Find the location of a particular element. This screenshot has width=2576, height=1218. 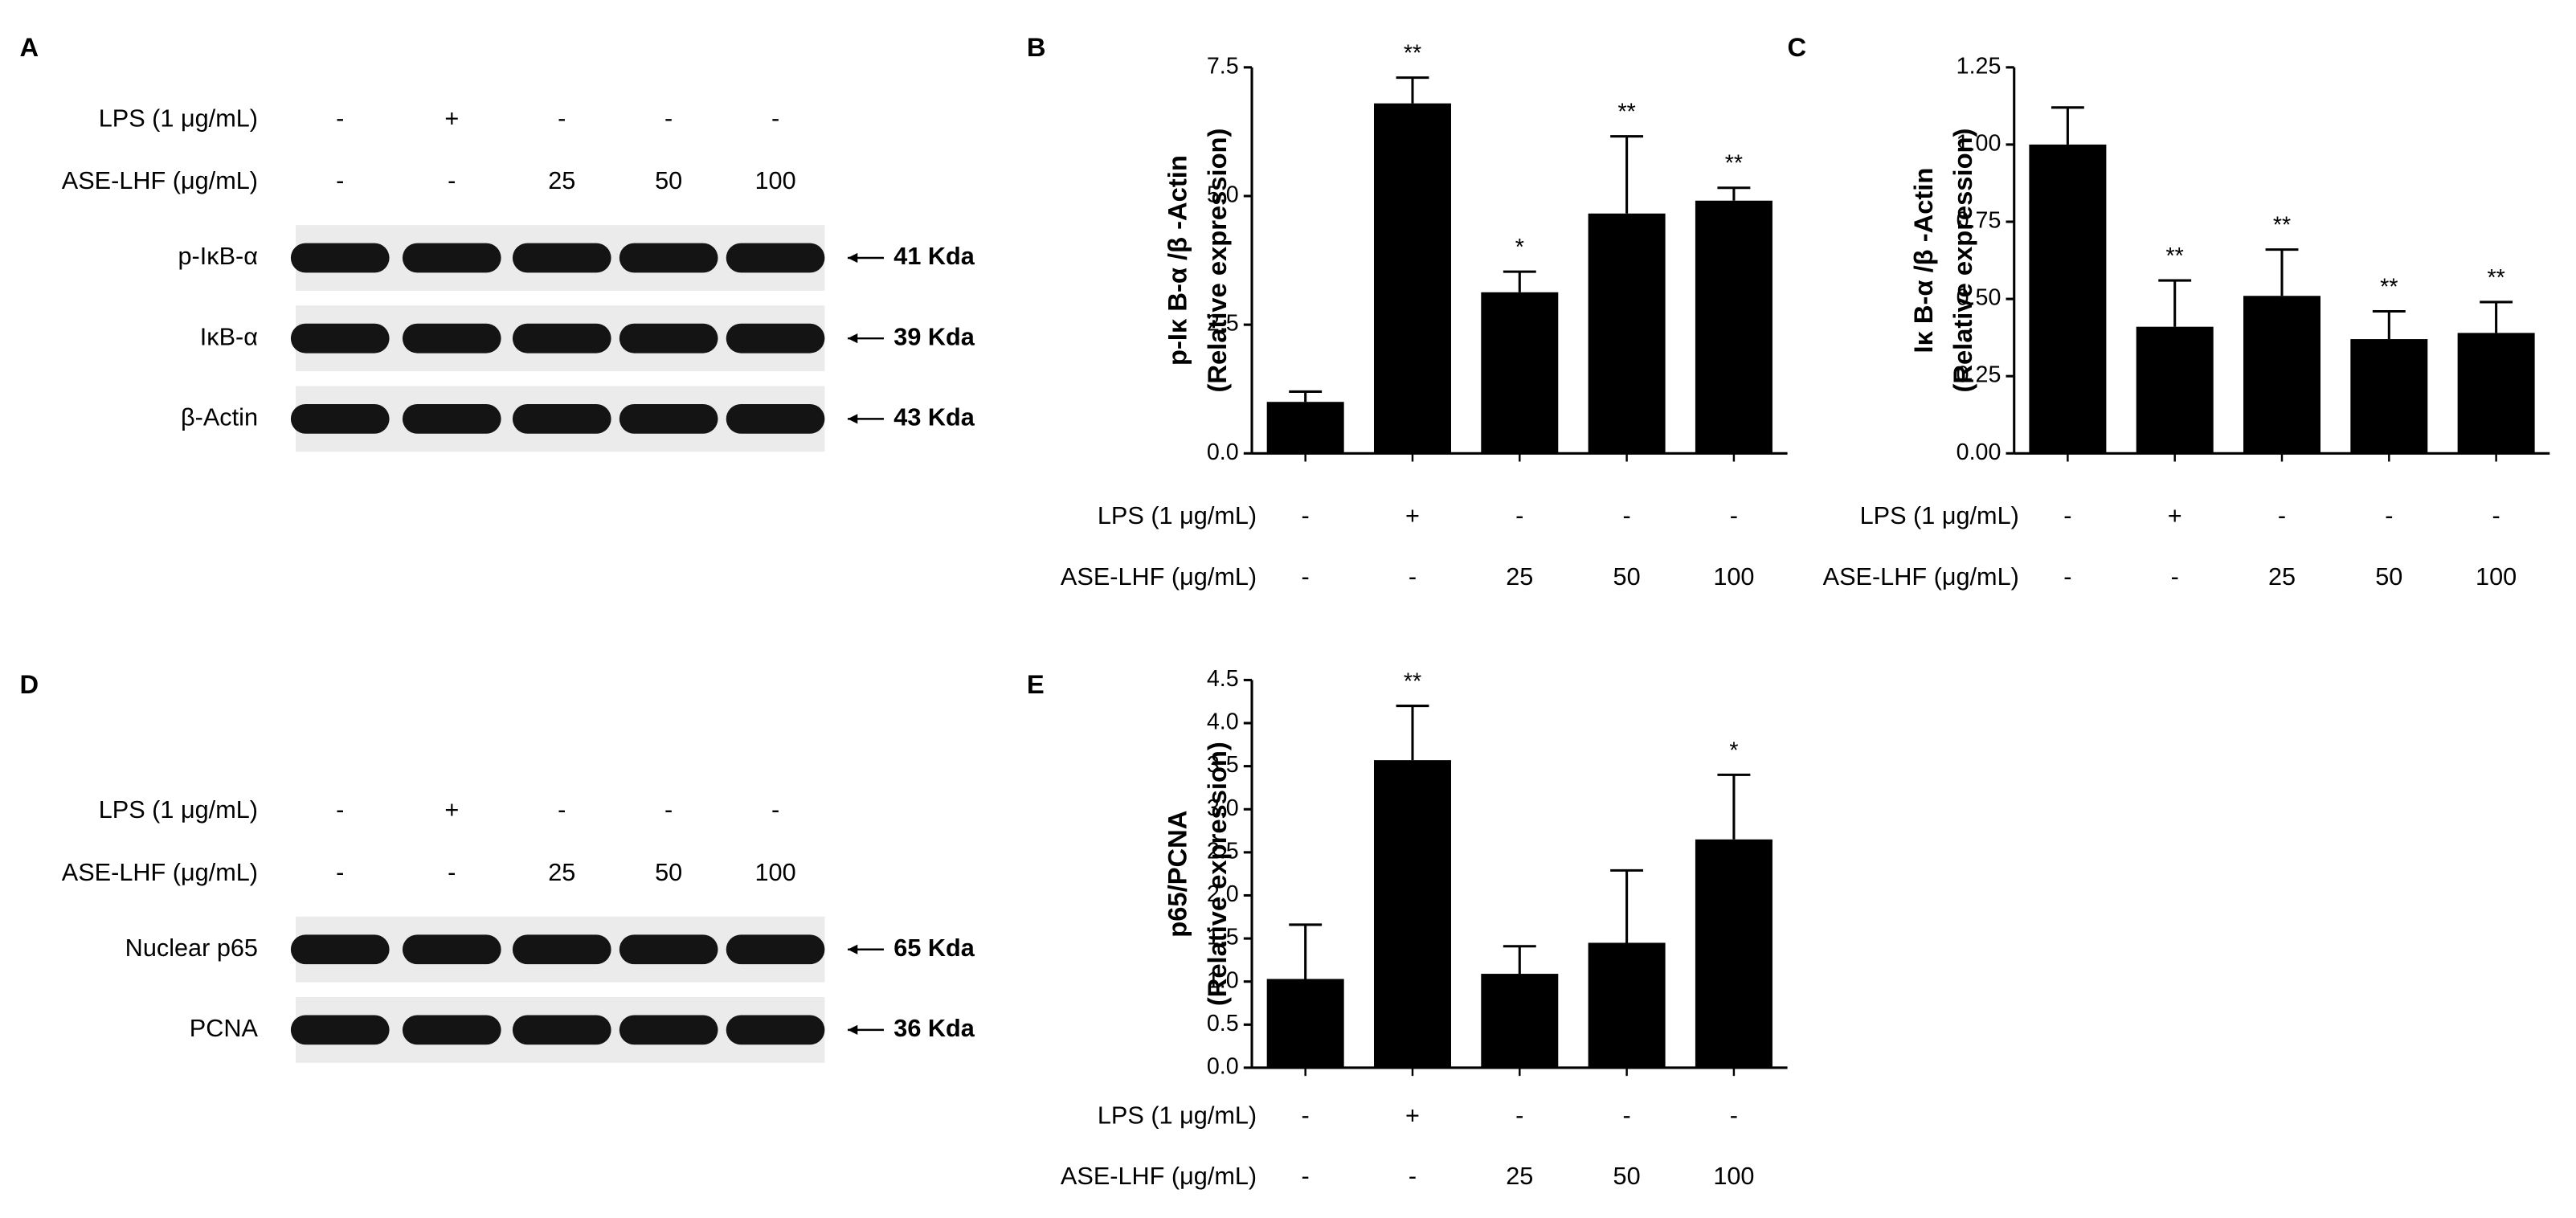

panel-label: A is located at coordinates (30, 47).